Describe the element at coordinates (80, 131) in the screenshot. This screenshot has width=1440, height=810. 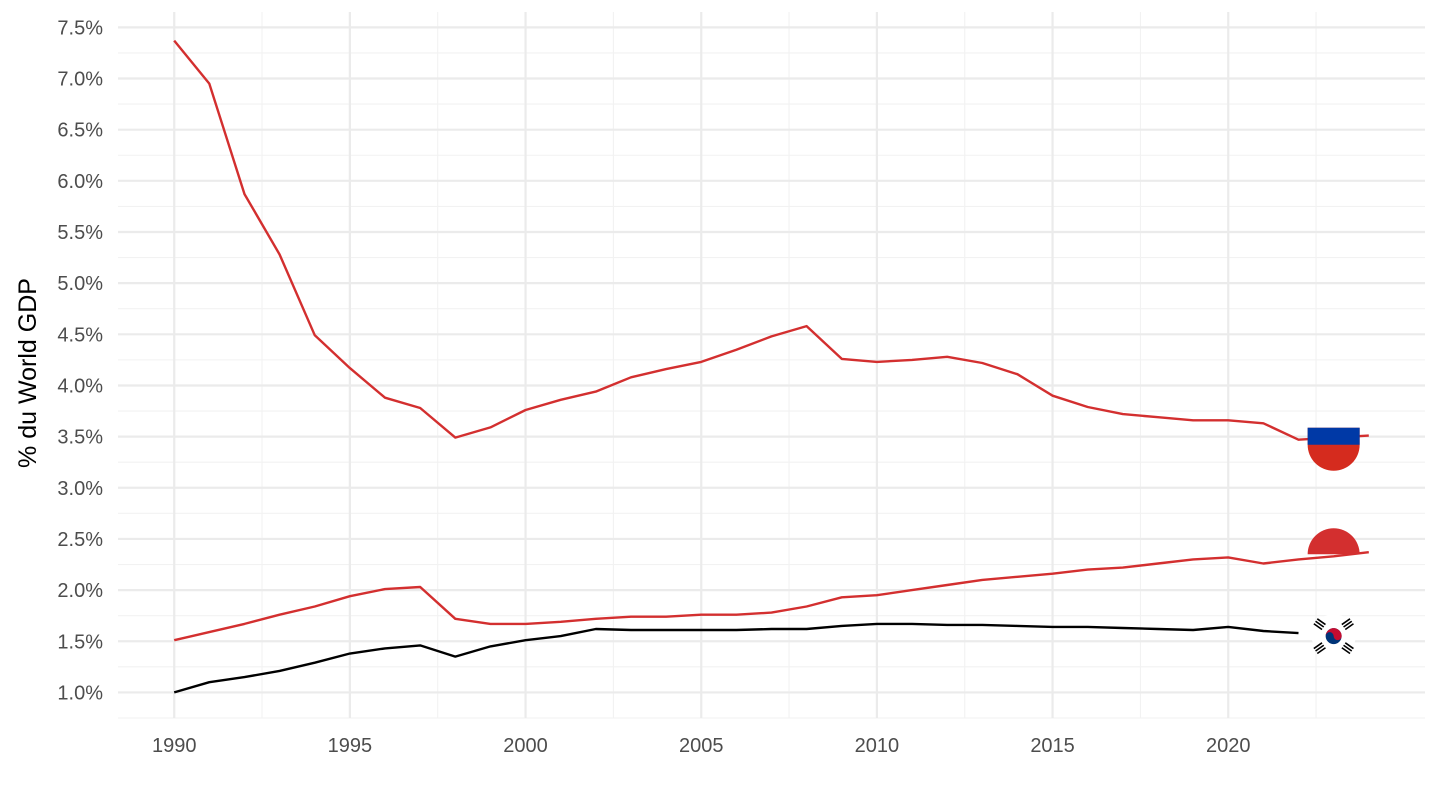
I see `y-tick-label: 6.5%` at that location.